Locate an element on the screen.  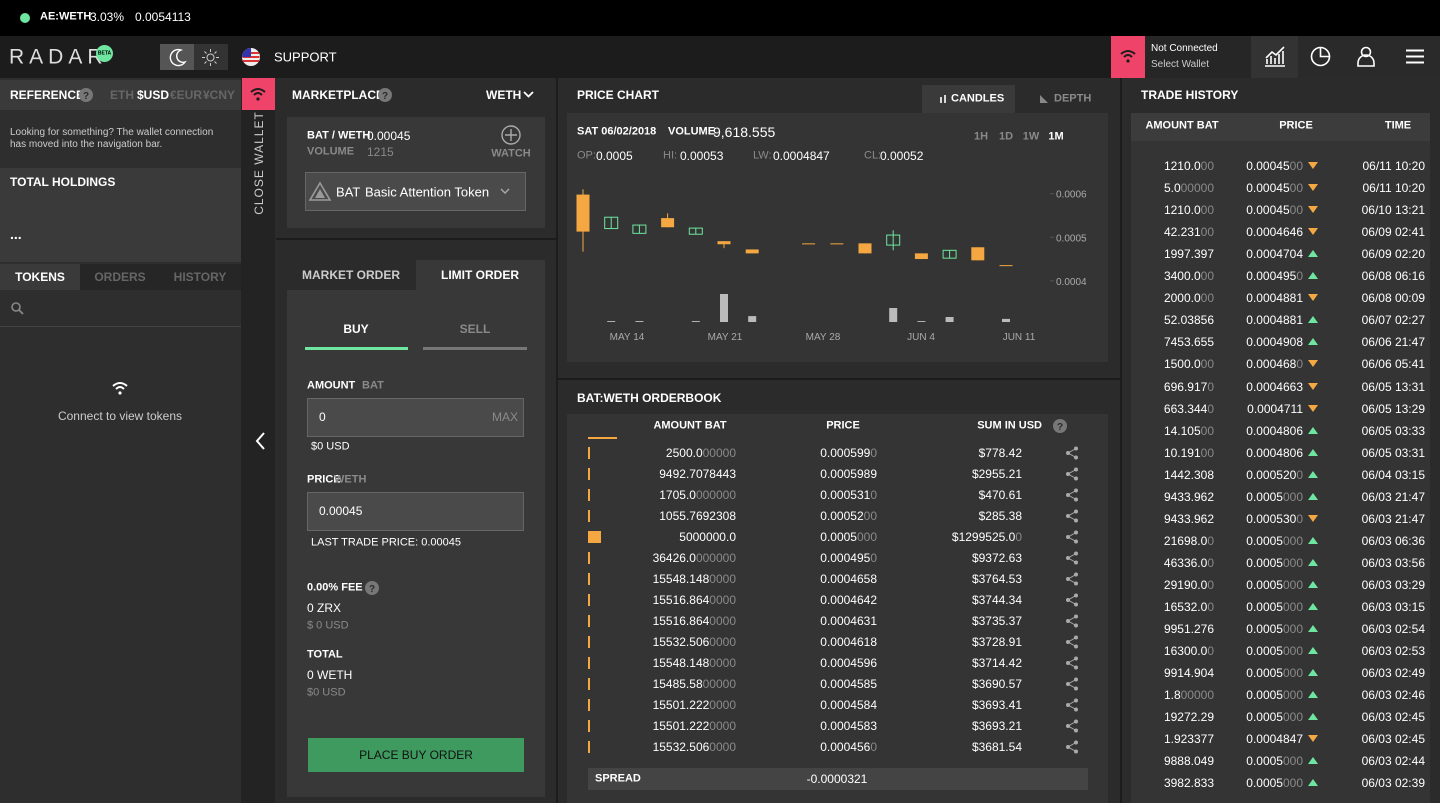
max: MAX is located at coordinates (505, 417).